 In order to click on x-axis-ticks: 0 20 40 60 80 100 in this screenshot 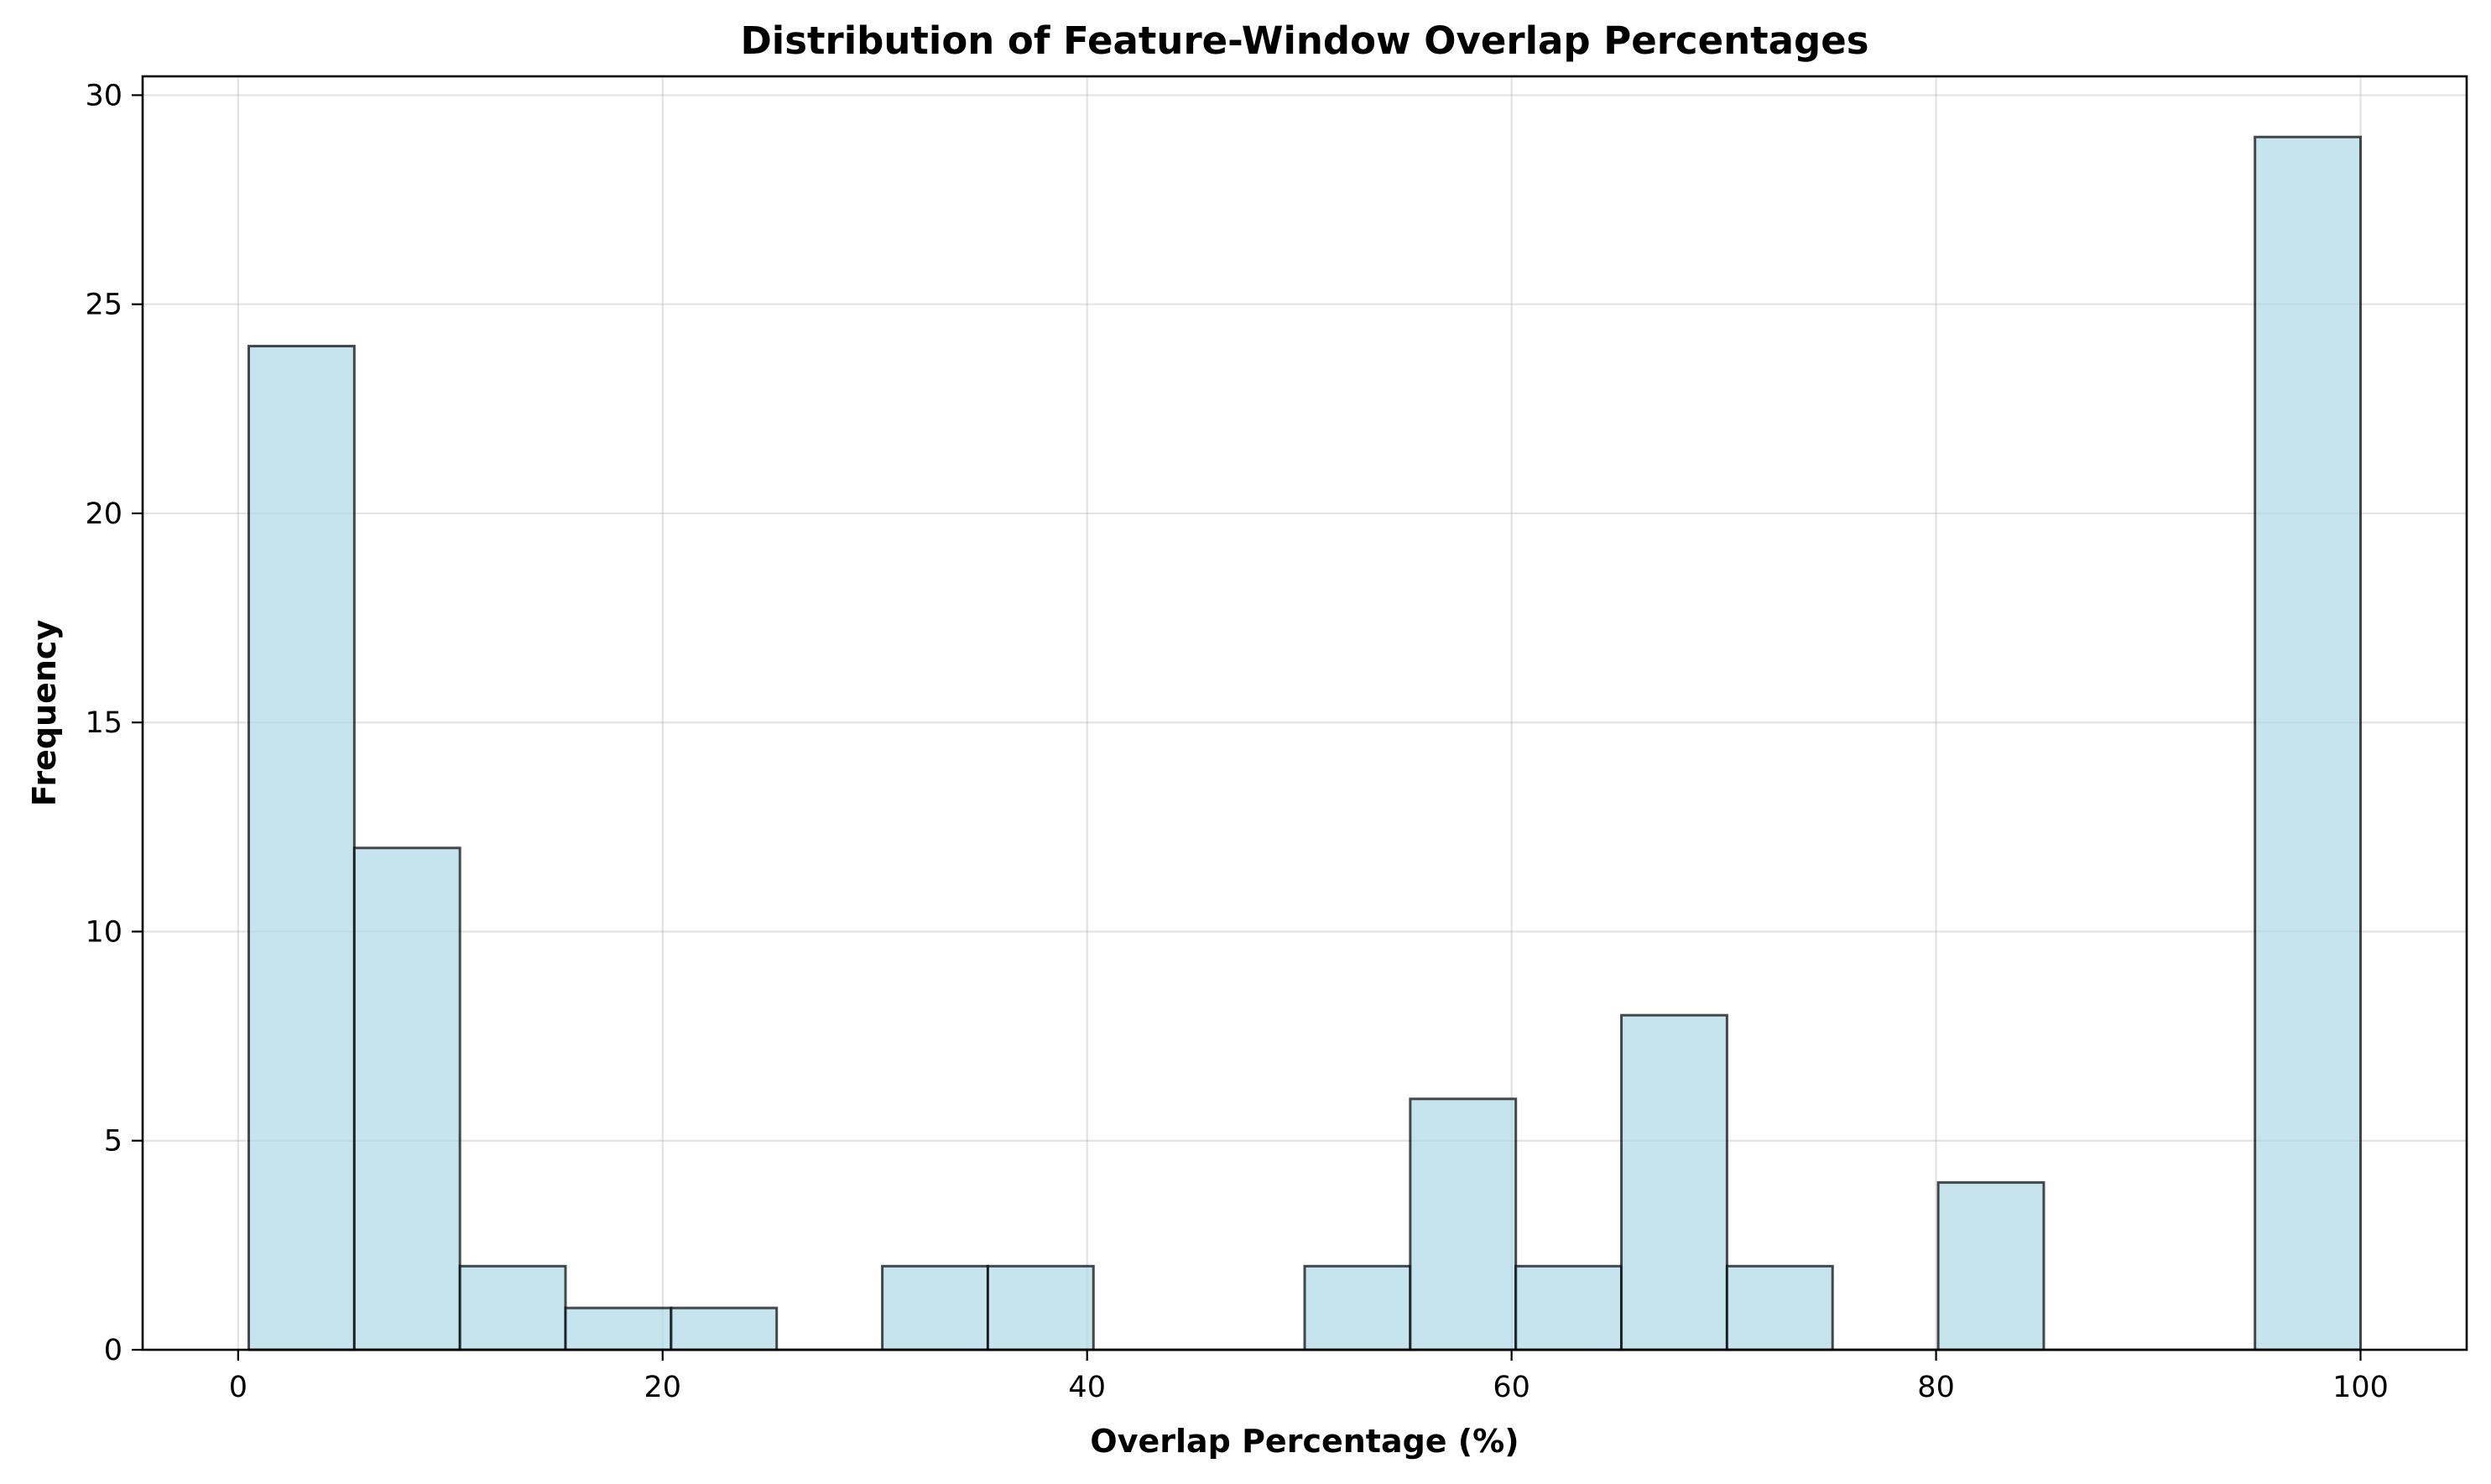, I will do `click(1309, 1377)`.